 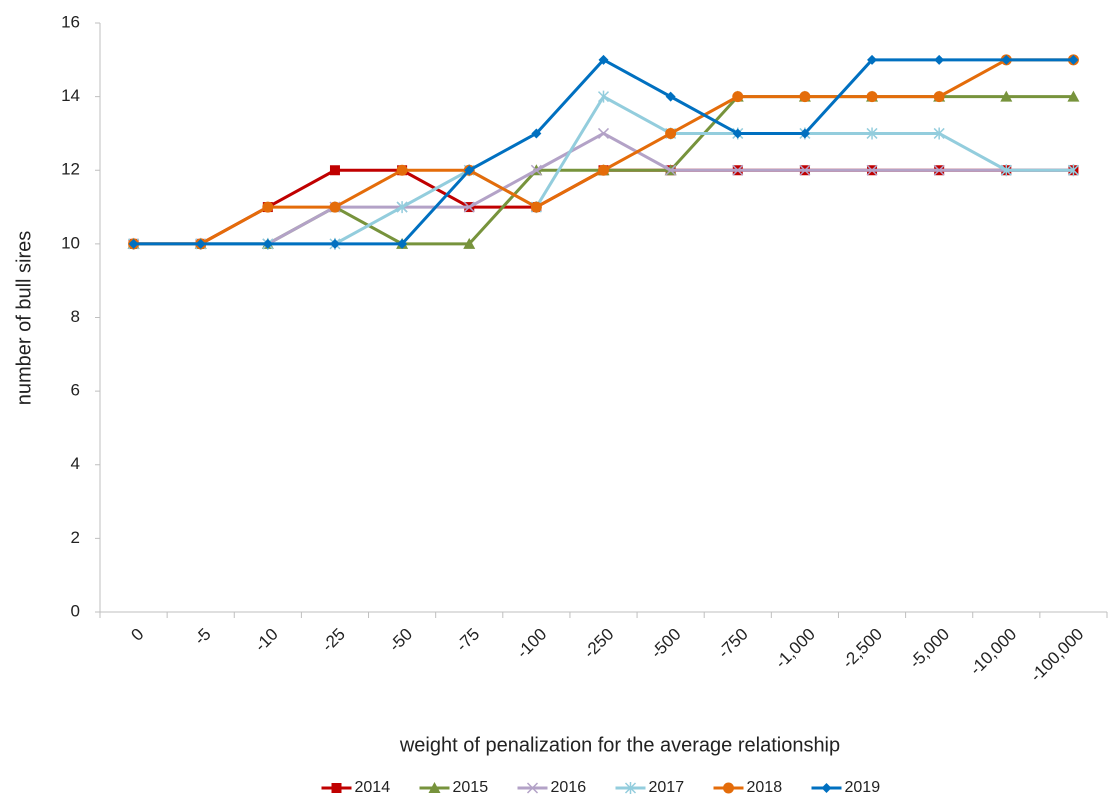 I want to click on legend-label: 2019, so click(x=863, y=787).